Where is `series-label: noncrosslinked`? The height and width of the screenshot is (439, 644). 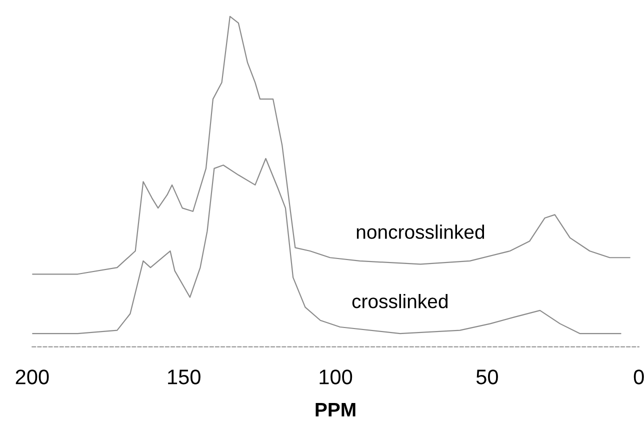 series-label: noncrosslinked is located at coordinates (420, 231).